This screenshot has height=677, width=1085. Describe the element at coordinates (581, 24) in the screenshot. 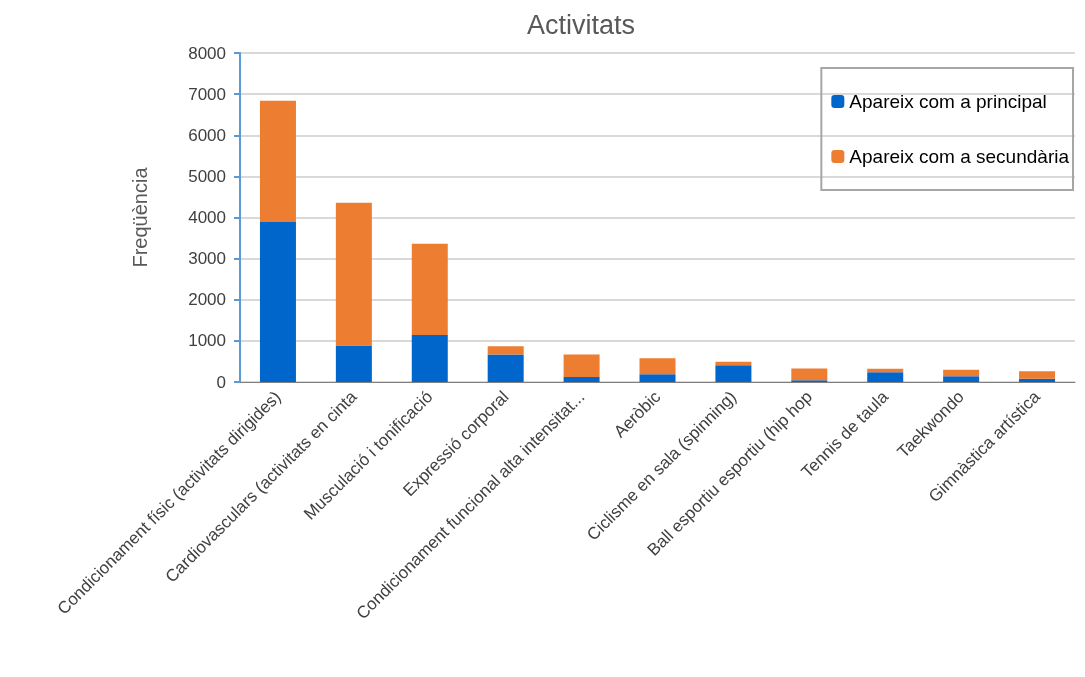

I see `chart-title: Activitats` at that location.